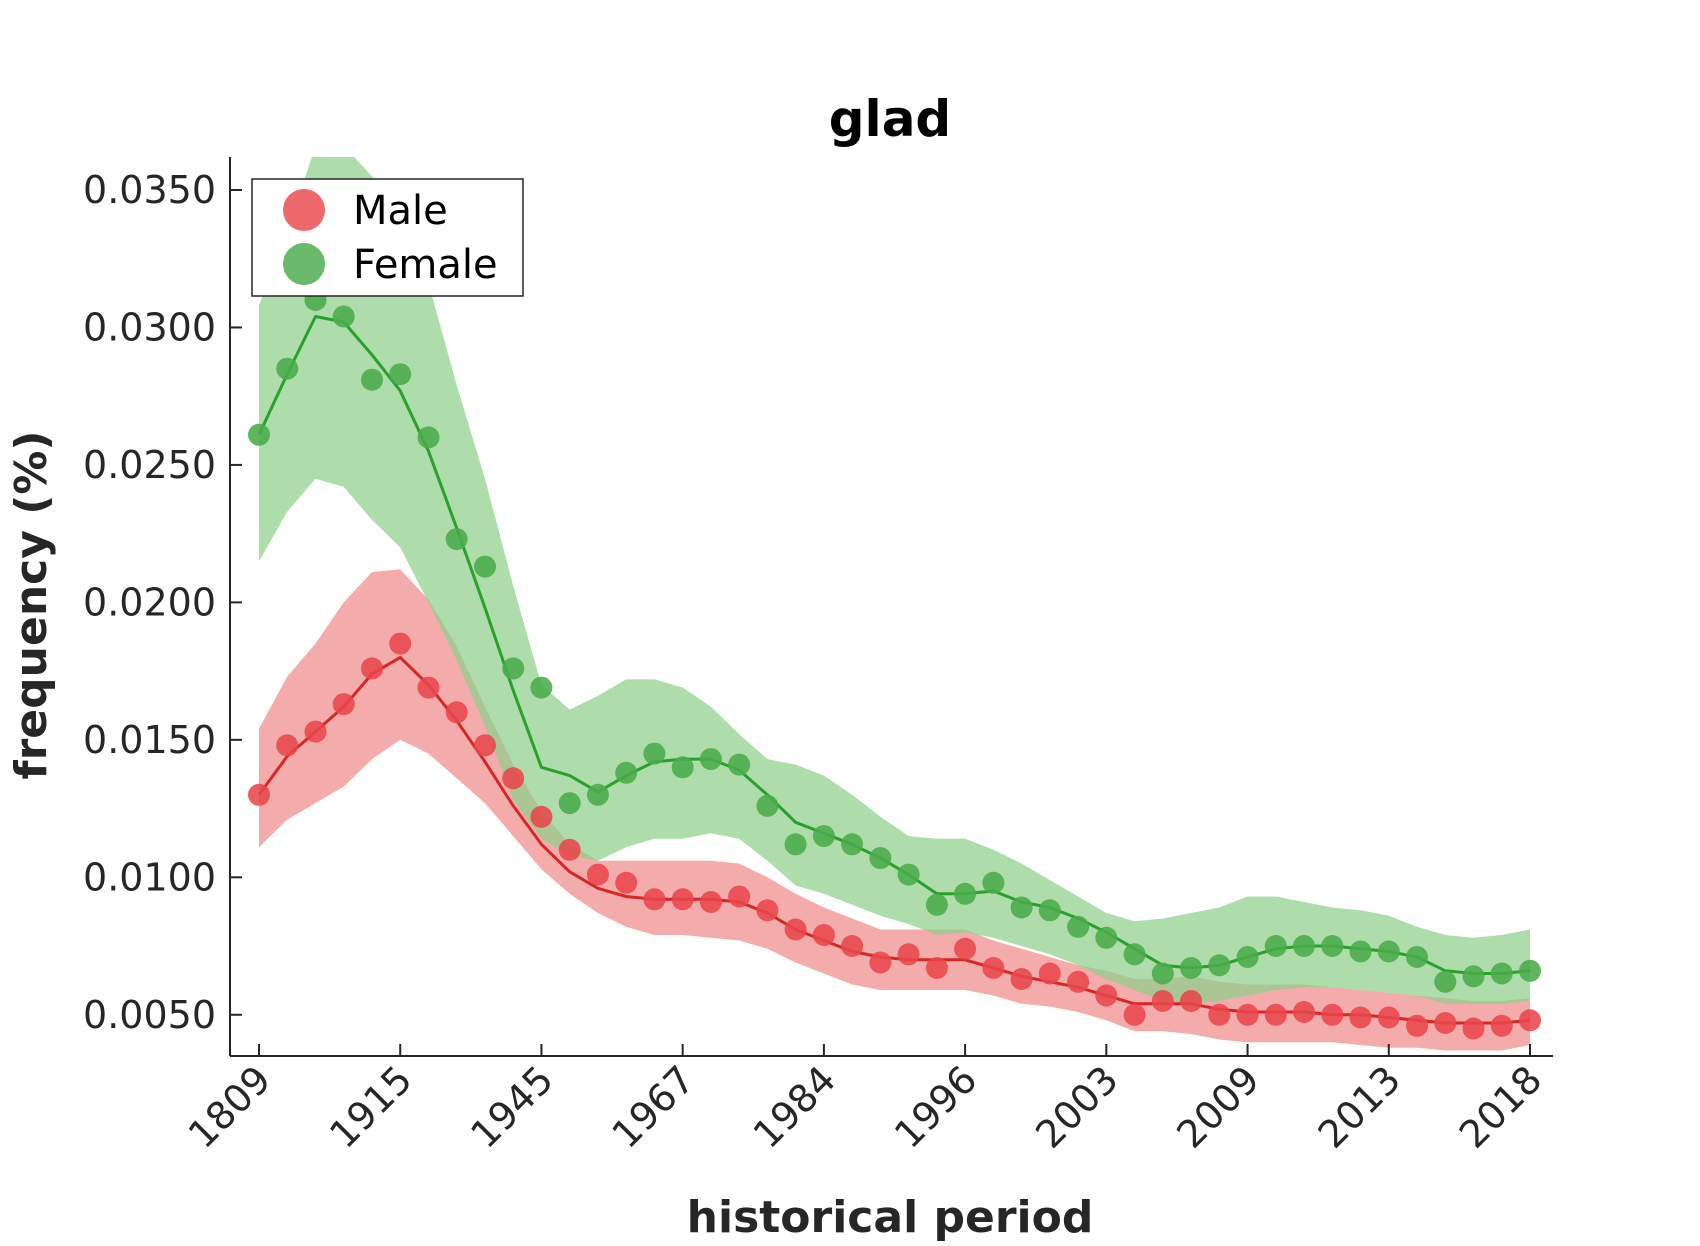 The height and width of the screenshot is (1246, 1700). Describe the element at coordinates (149, 877) in the screenshot. I see `y-tick-label: 0.0100` at that location.